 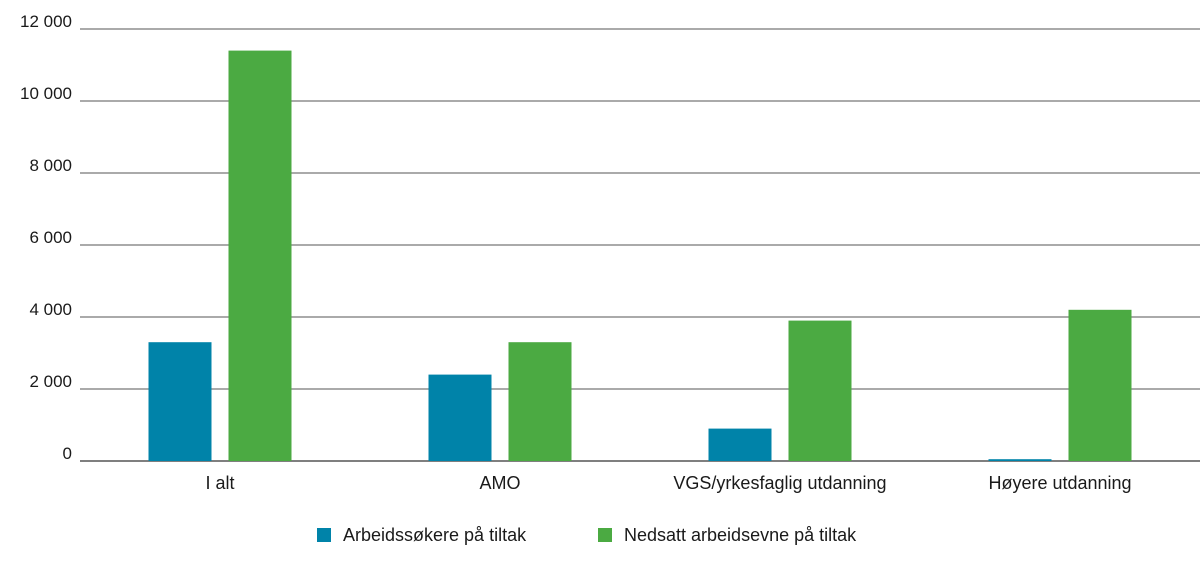 I want to click on y-tick-label: 8 000, so click(x=50, y=165).